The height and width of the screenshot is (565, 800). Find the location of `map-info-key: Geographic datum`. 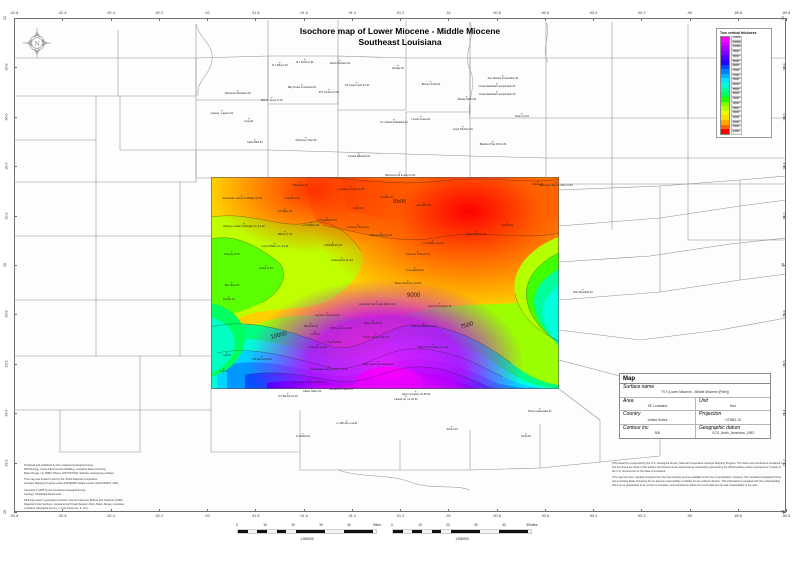

map-info-key: Geographic datum is located at coordinates (720, 428).